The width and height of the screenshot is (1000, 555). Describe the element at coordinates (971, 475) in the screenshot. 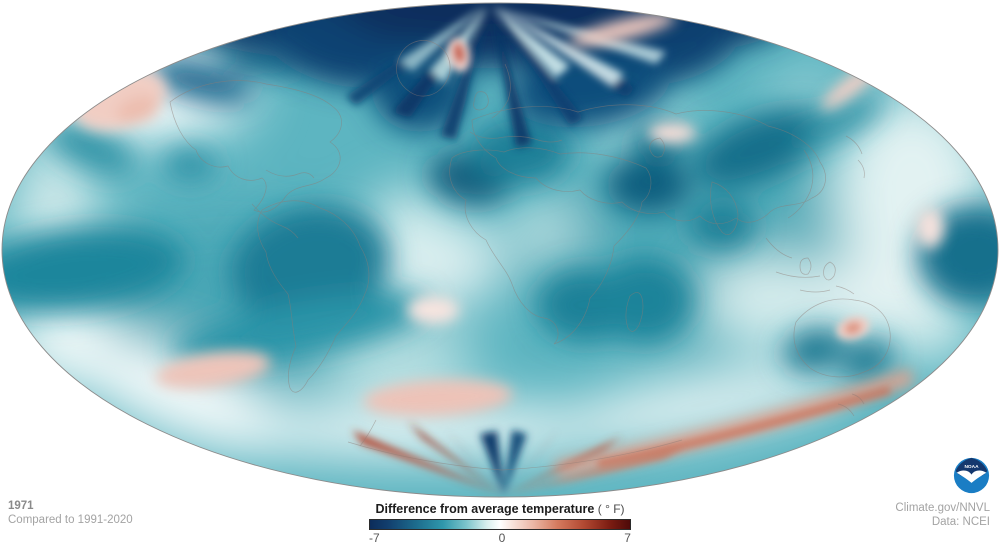

I see `noaa-logo-icon: NOAA` at that location.